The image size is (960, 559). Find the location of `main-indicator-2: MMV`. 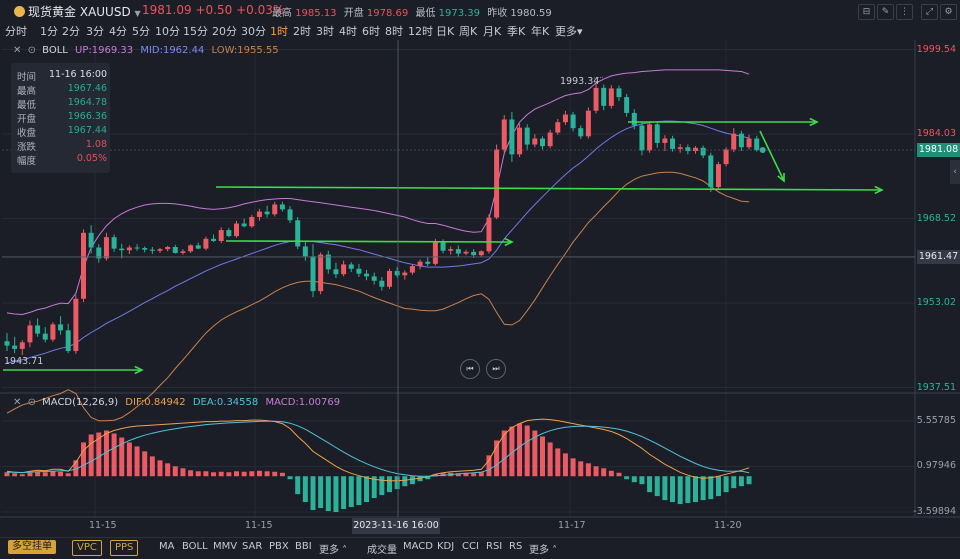

main-indicator-2: MMV is located at coordinates (225, 546).